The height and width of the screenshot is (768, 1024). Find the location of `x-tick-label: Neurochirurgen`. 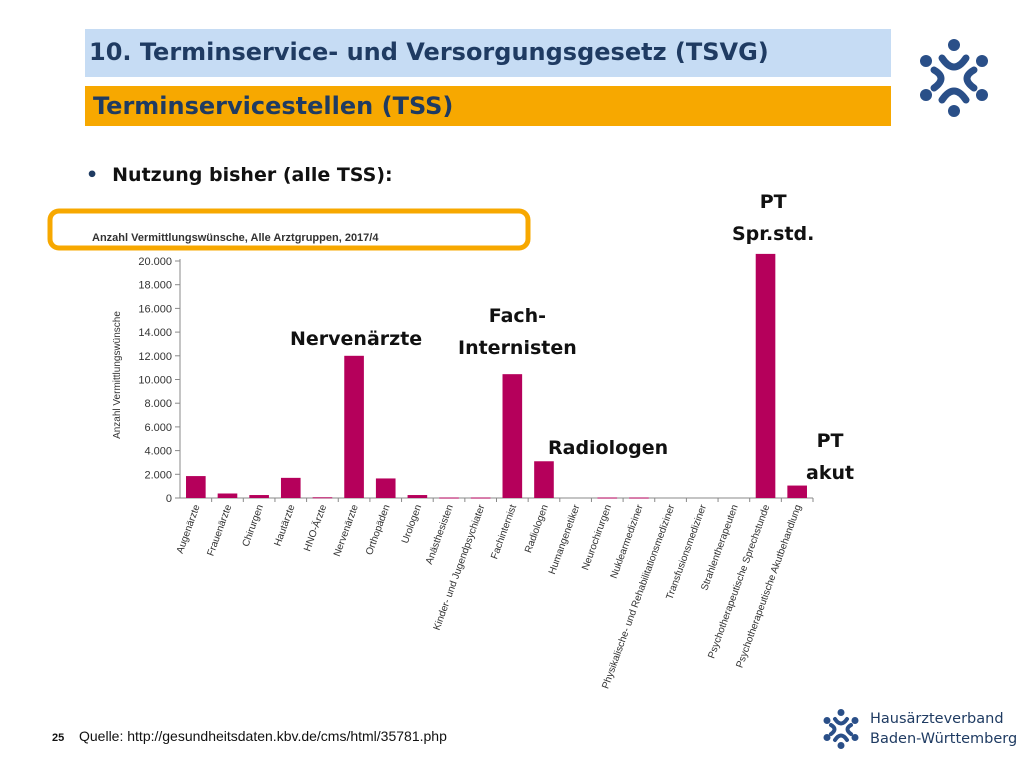

x-tick-label: Neurochirurgen is located at coordinates (597, 537).